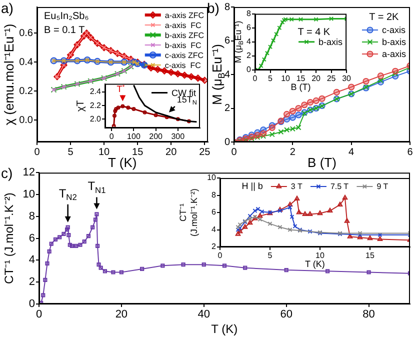 The height and width of the screenshot is (338, 415). I want to click on legend-label: c-axis, so click(394, 30).